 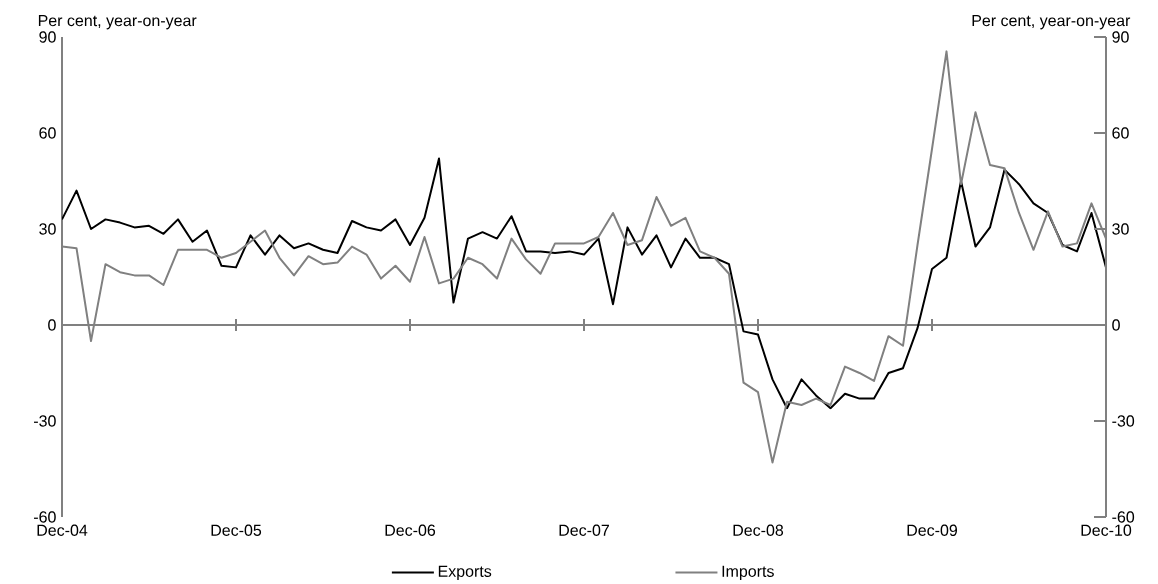 What do you see at coordinates (465, 573) in the screenshot?
I see `legend-label: Exports` at bounding box center [465, 573].